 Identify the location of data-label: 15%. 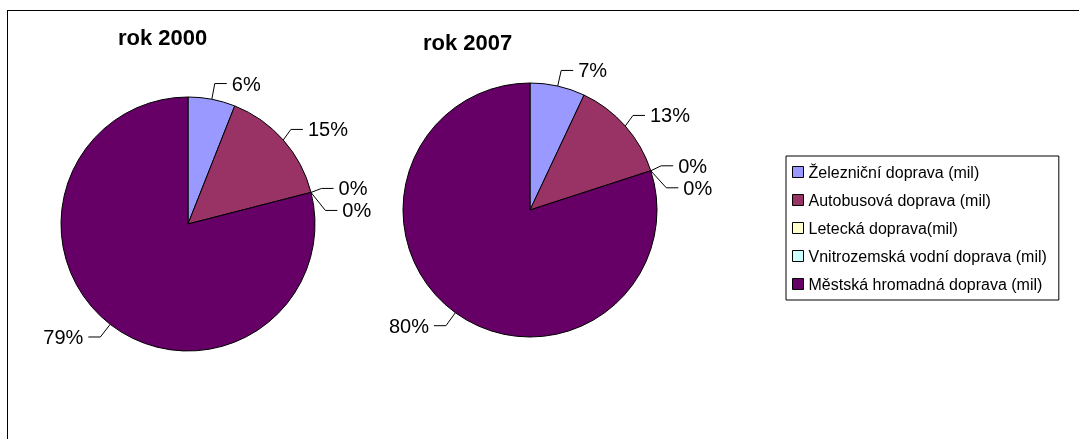
(328, 129).